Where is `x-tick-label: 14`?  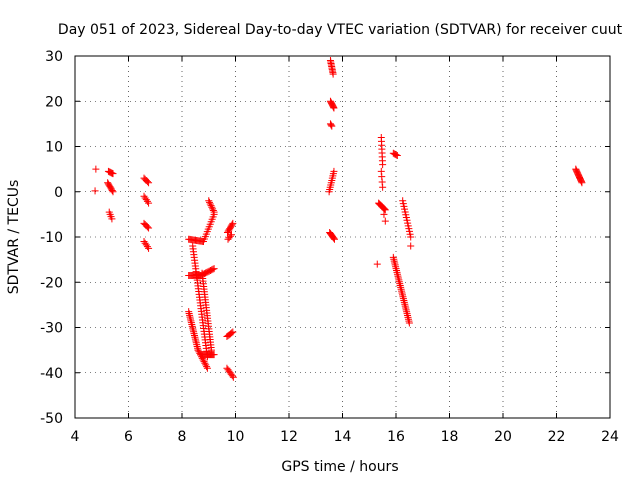
x-tick-label: 14 is located at coordinates (343, 437).